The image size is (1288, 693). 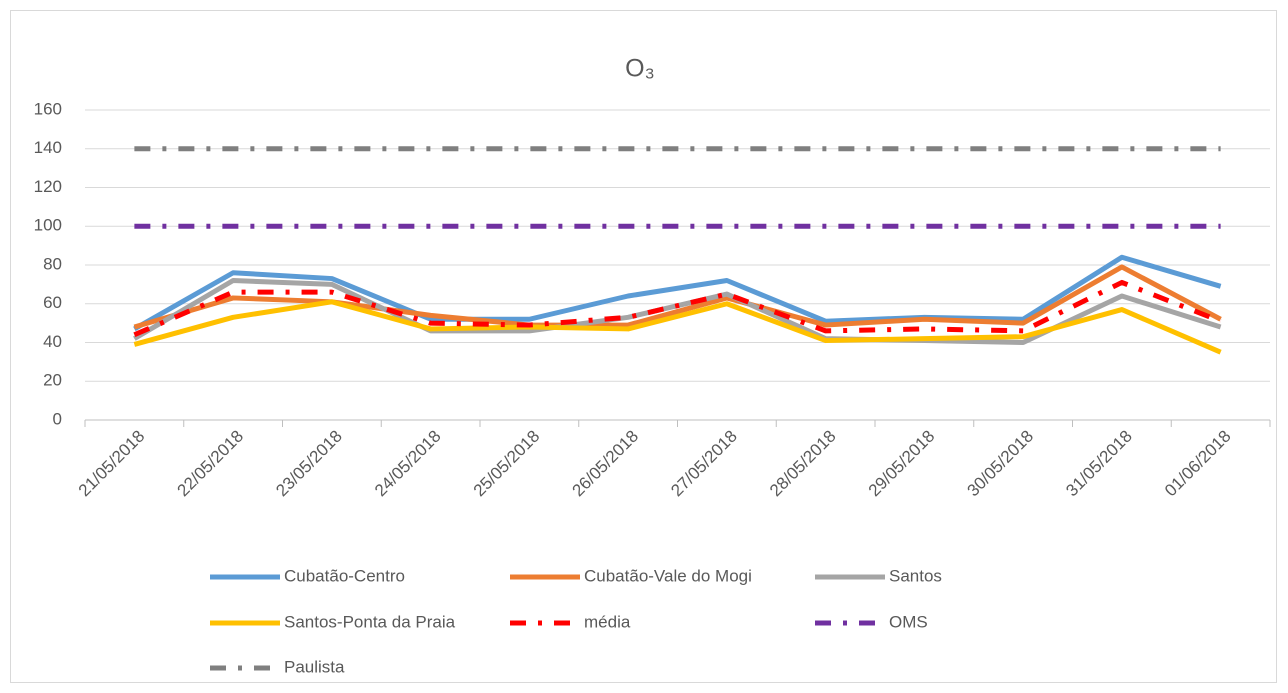 I want to click on legend-label: OMS, so click(x=908, y=621).